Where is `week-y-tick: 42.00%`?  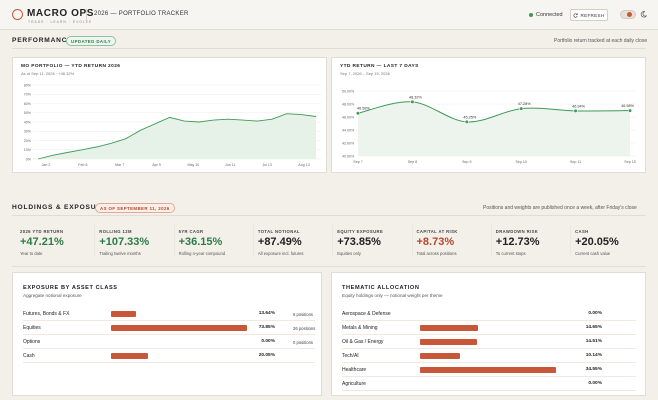 week-y-tick: 42.00% is located at coordinates (348, 143).